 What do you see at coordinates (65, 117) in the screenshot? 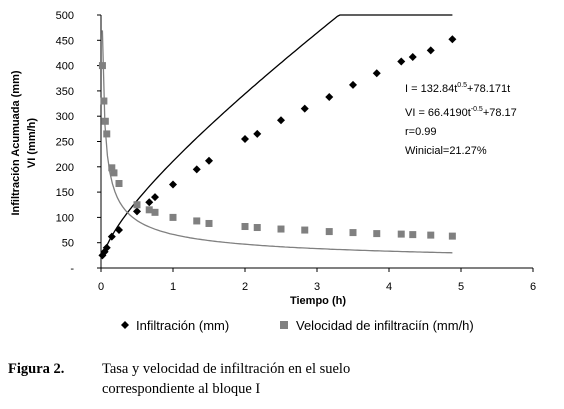
I see `y-tick-label: 300` at bounding box center [65, 117].